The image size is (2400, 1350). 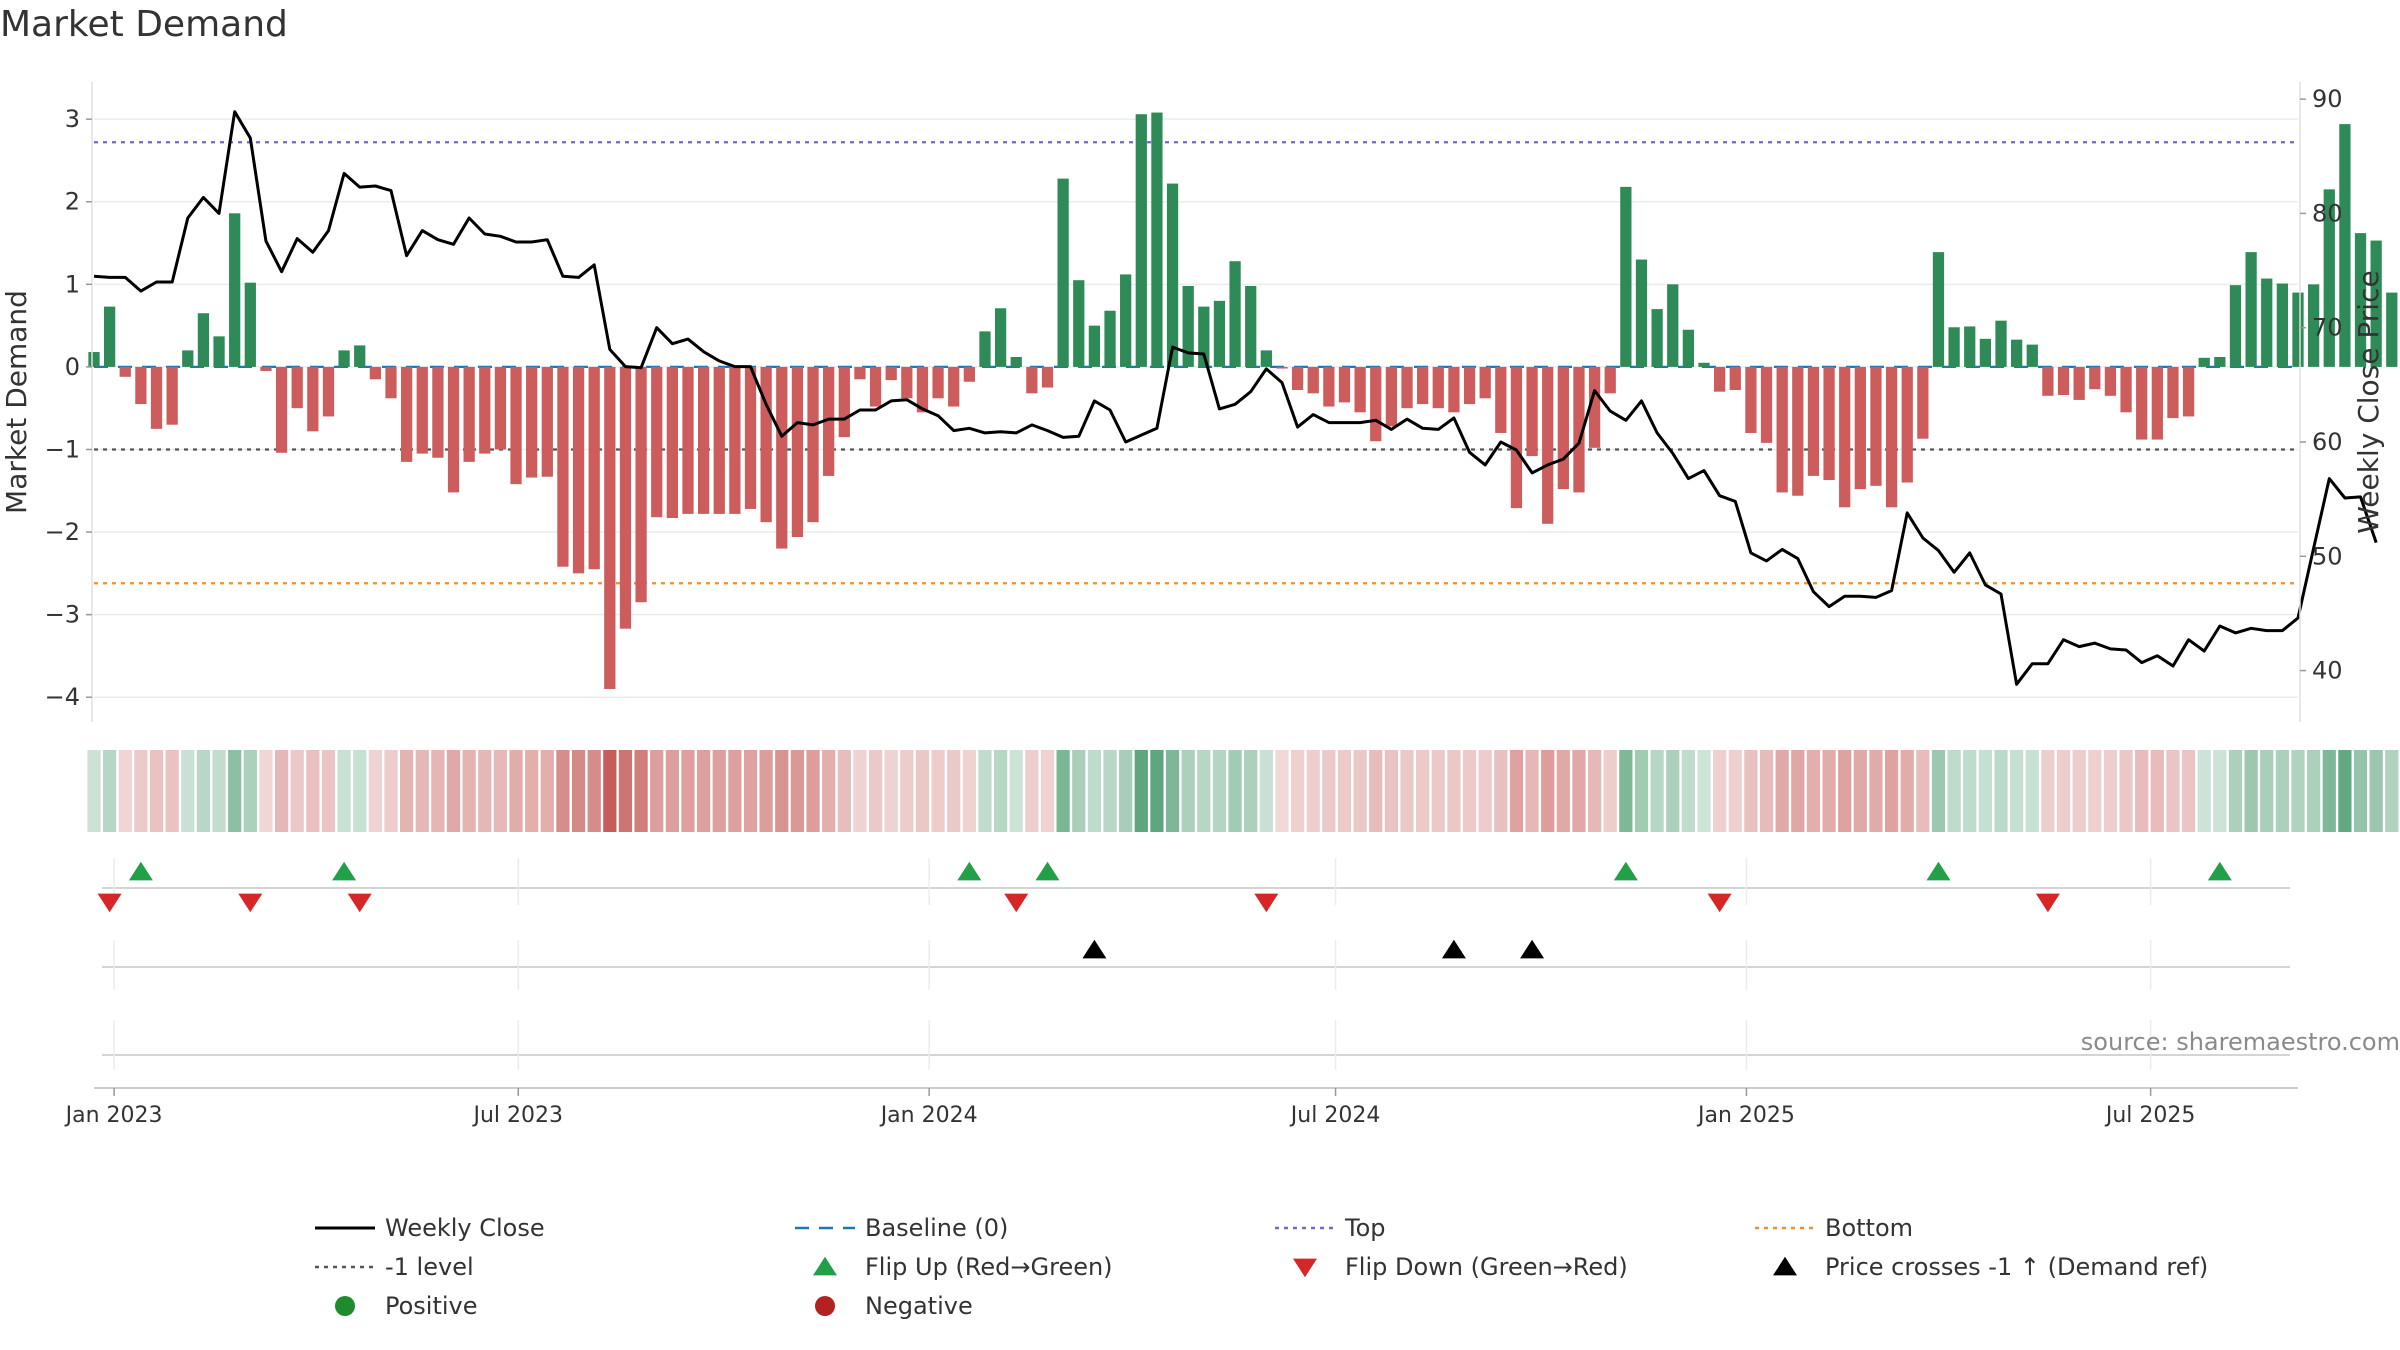 What do you see at coordinates (919, 1306) in the screenshot?
I see `legend-label: Negative` at bounding box center [919, 1306].